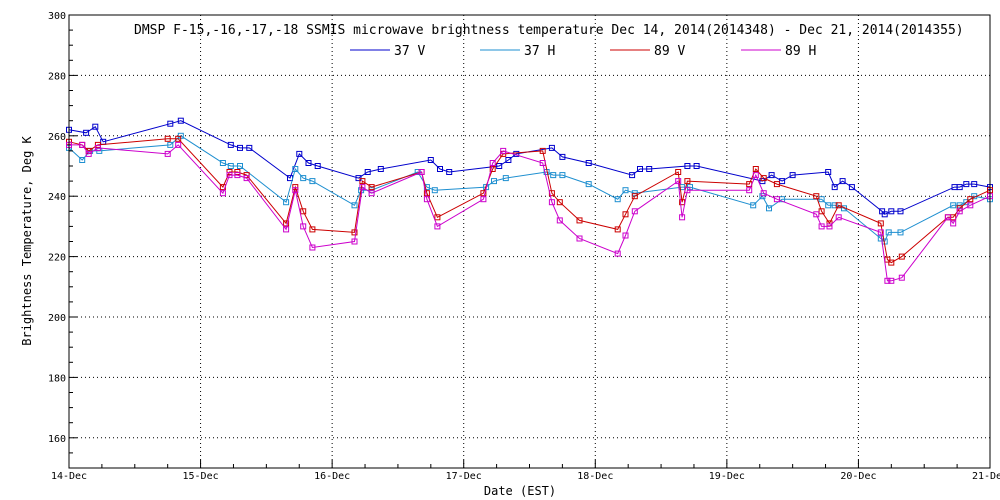 Image resolution: width=1000 pixels, height=500 pixels. I want to click on y-tick-label: 200, so click(57, 318).